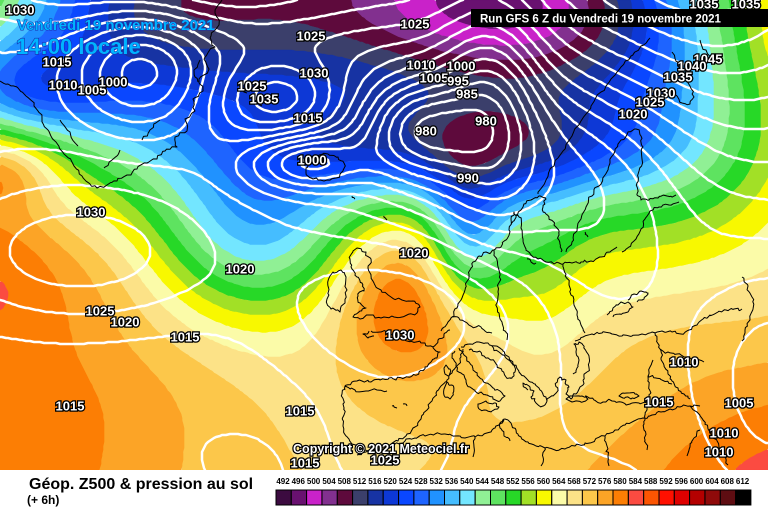 Image resolution: width=768 pixels, height=512 pixels. Describe the element at coordinates (468, 178) in the screenshot. I see `svg-text: 990` at that location.